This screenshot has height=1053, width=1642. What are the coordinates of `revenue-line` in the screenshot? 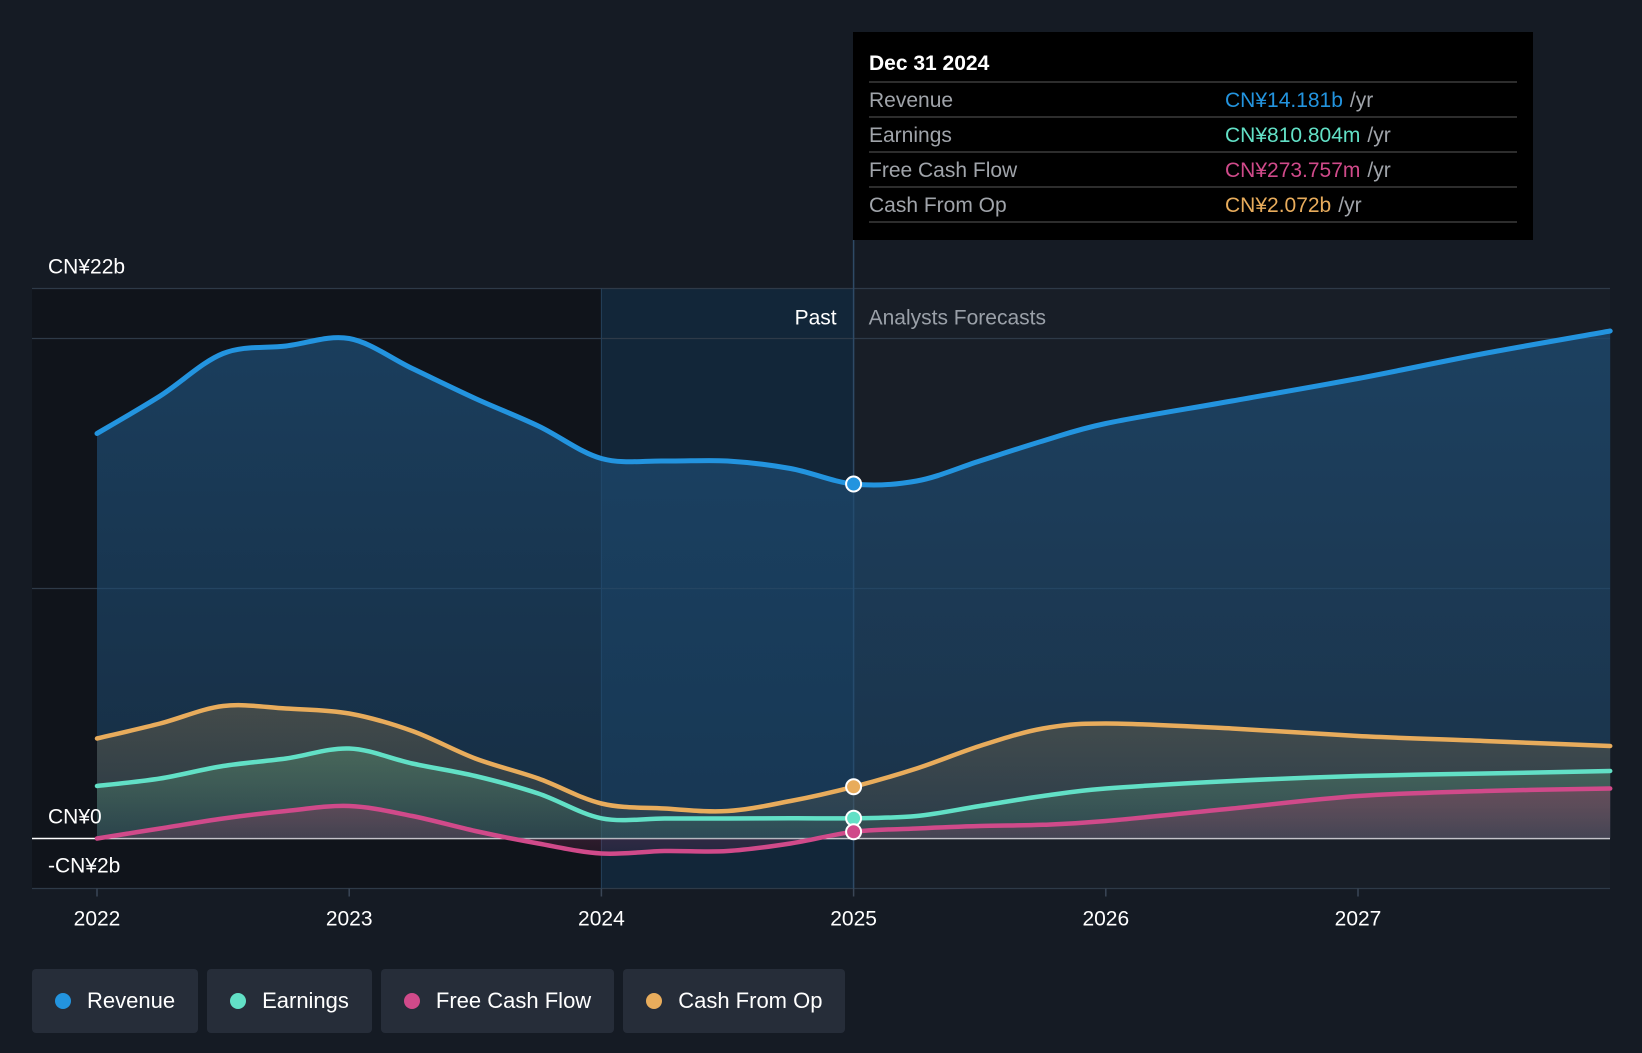 It's located at (853, 408).